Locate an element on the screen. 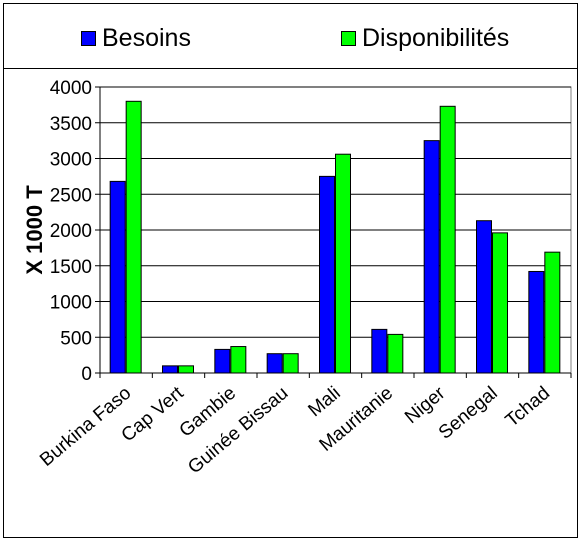  y-tick-label: 1500 is located at coordinates (71, 267).